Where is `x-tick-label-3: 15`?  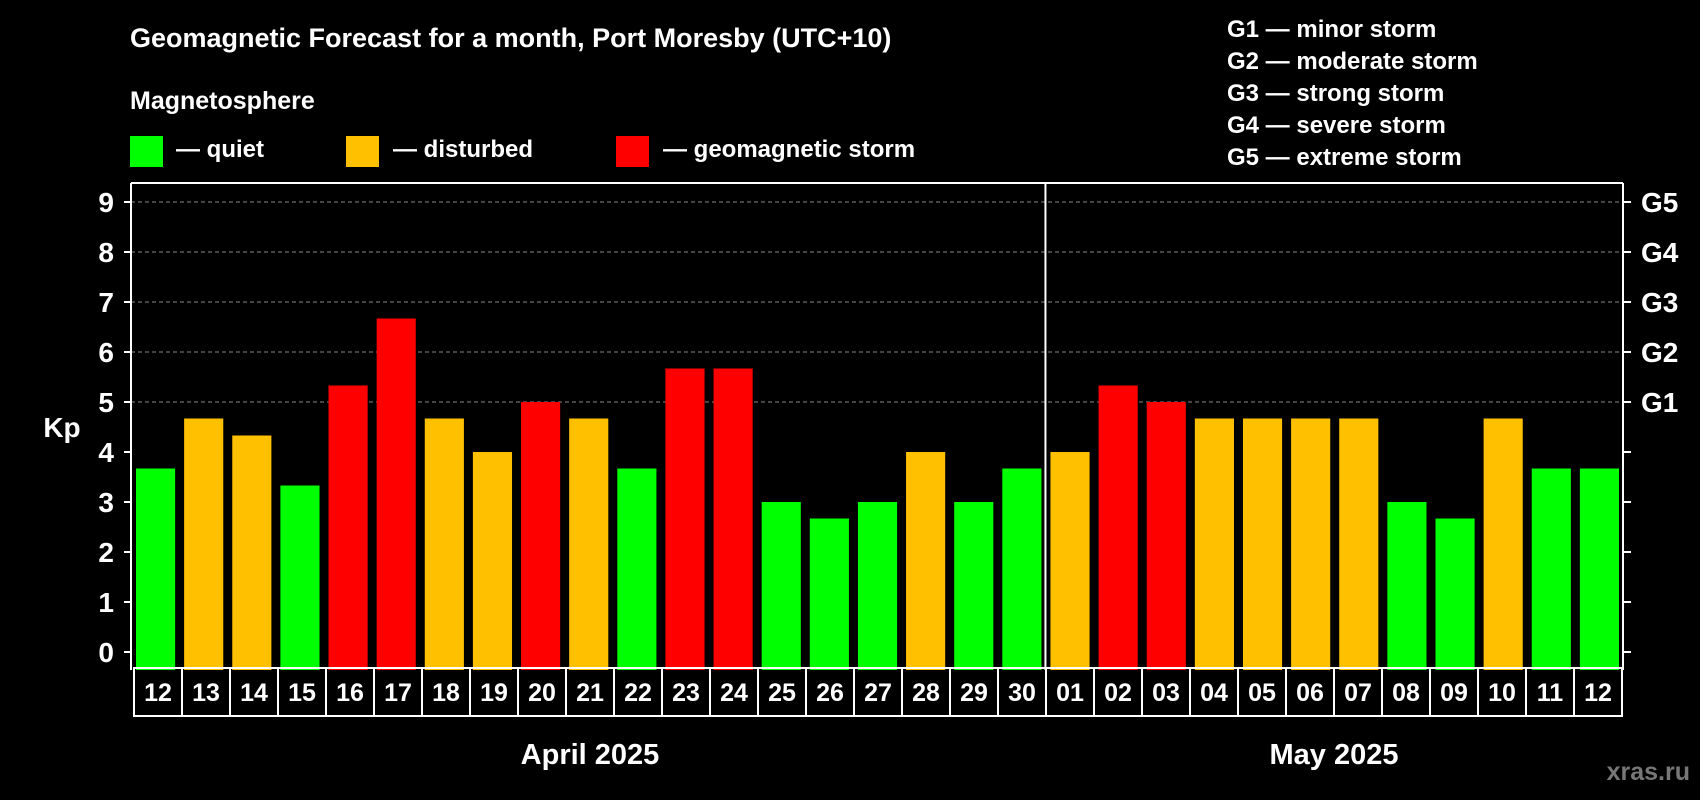 x-tick-label-3: 15 is located at coordinates (302, 693).